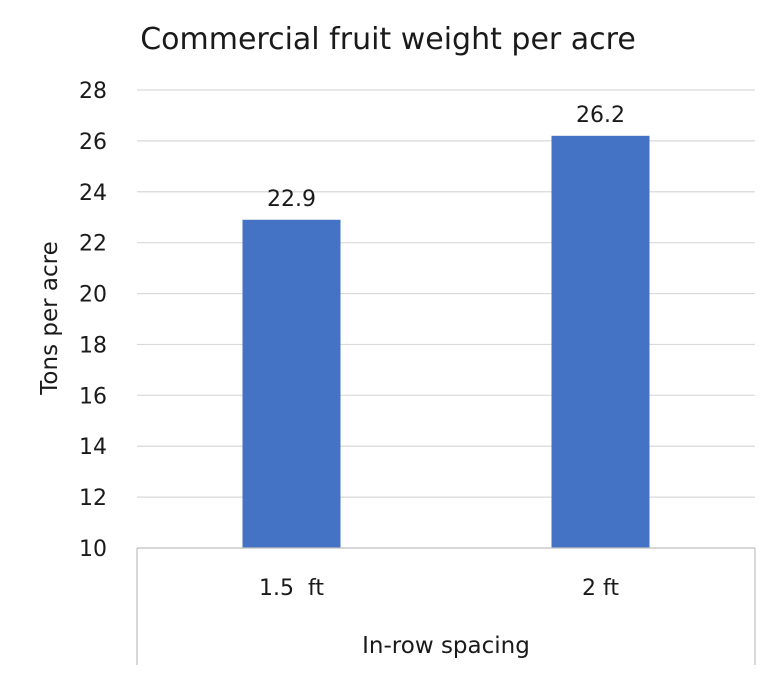  What do you see at coordinates (93, 91) in the screenshot?
I see `y-tick-label: 28` at bounding box center [93, 91].